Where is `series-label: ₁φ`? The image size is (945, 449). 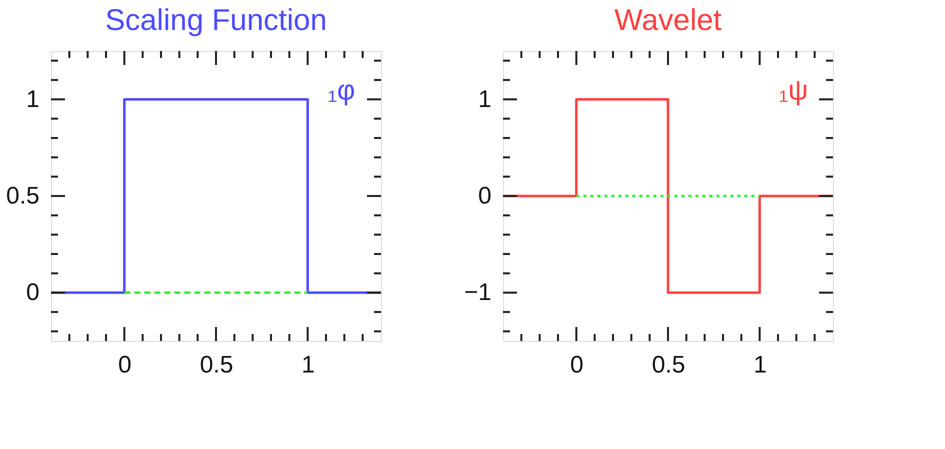
series-label: ₁φ is located at coordinates (342, 90).